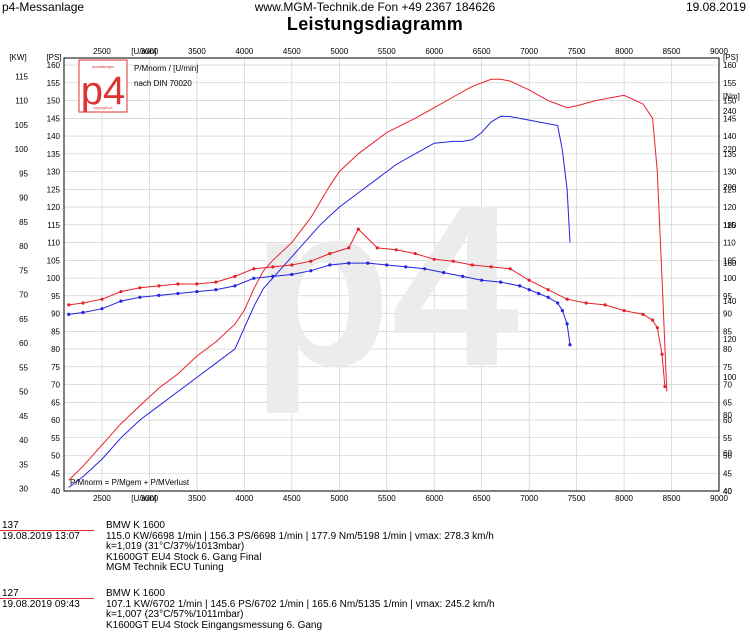 This screenshot has width=750, height=642. Describe the element at coordinates (41, 604) in the screenshot. I see `run-date: 19.08.2019 09:43` at that location.